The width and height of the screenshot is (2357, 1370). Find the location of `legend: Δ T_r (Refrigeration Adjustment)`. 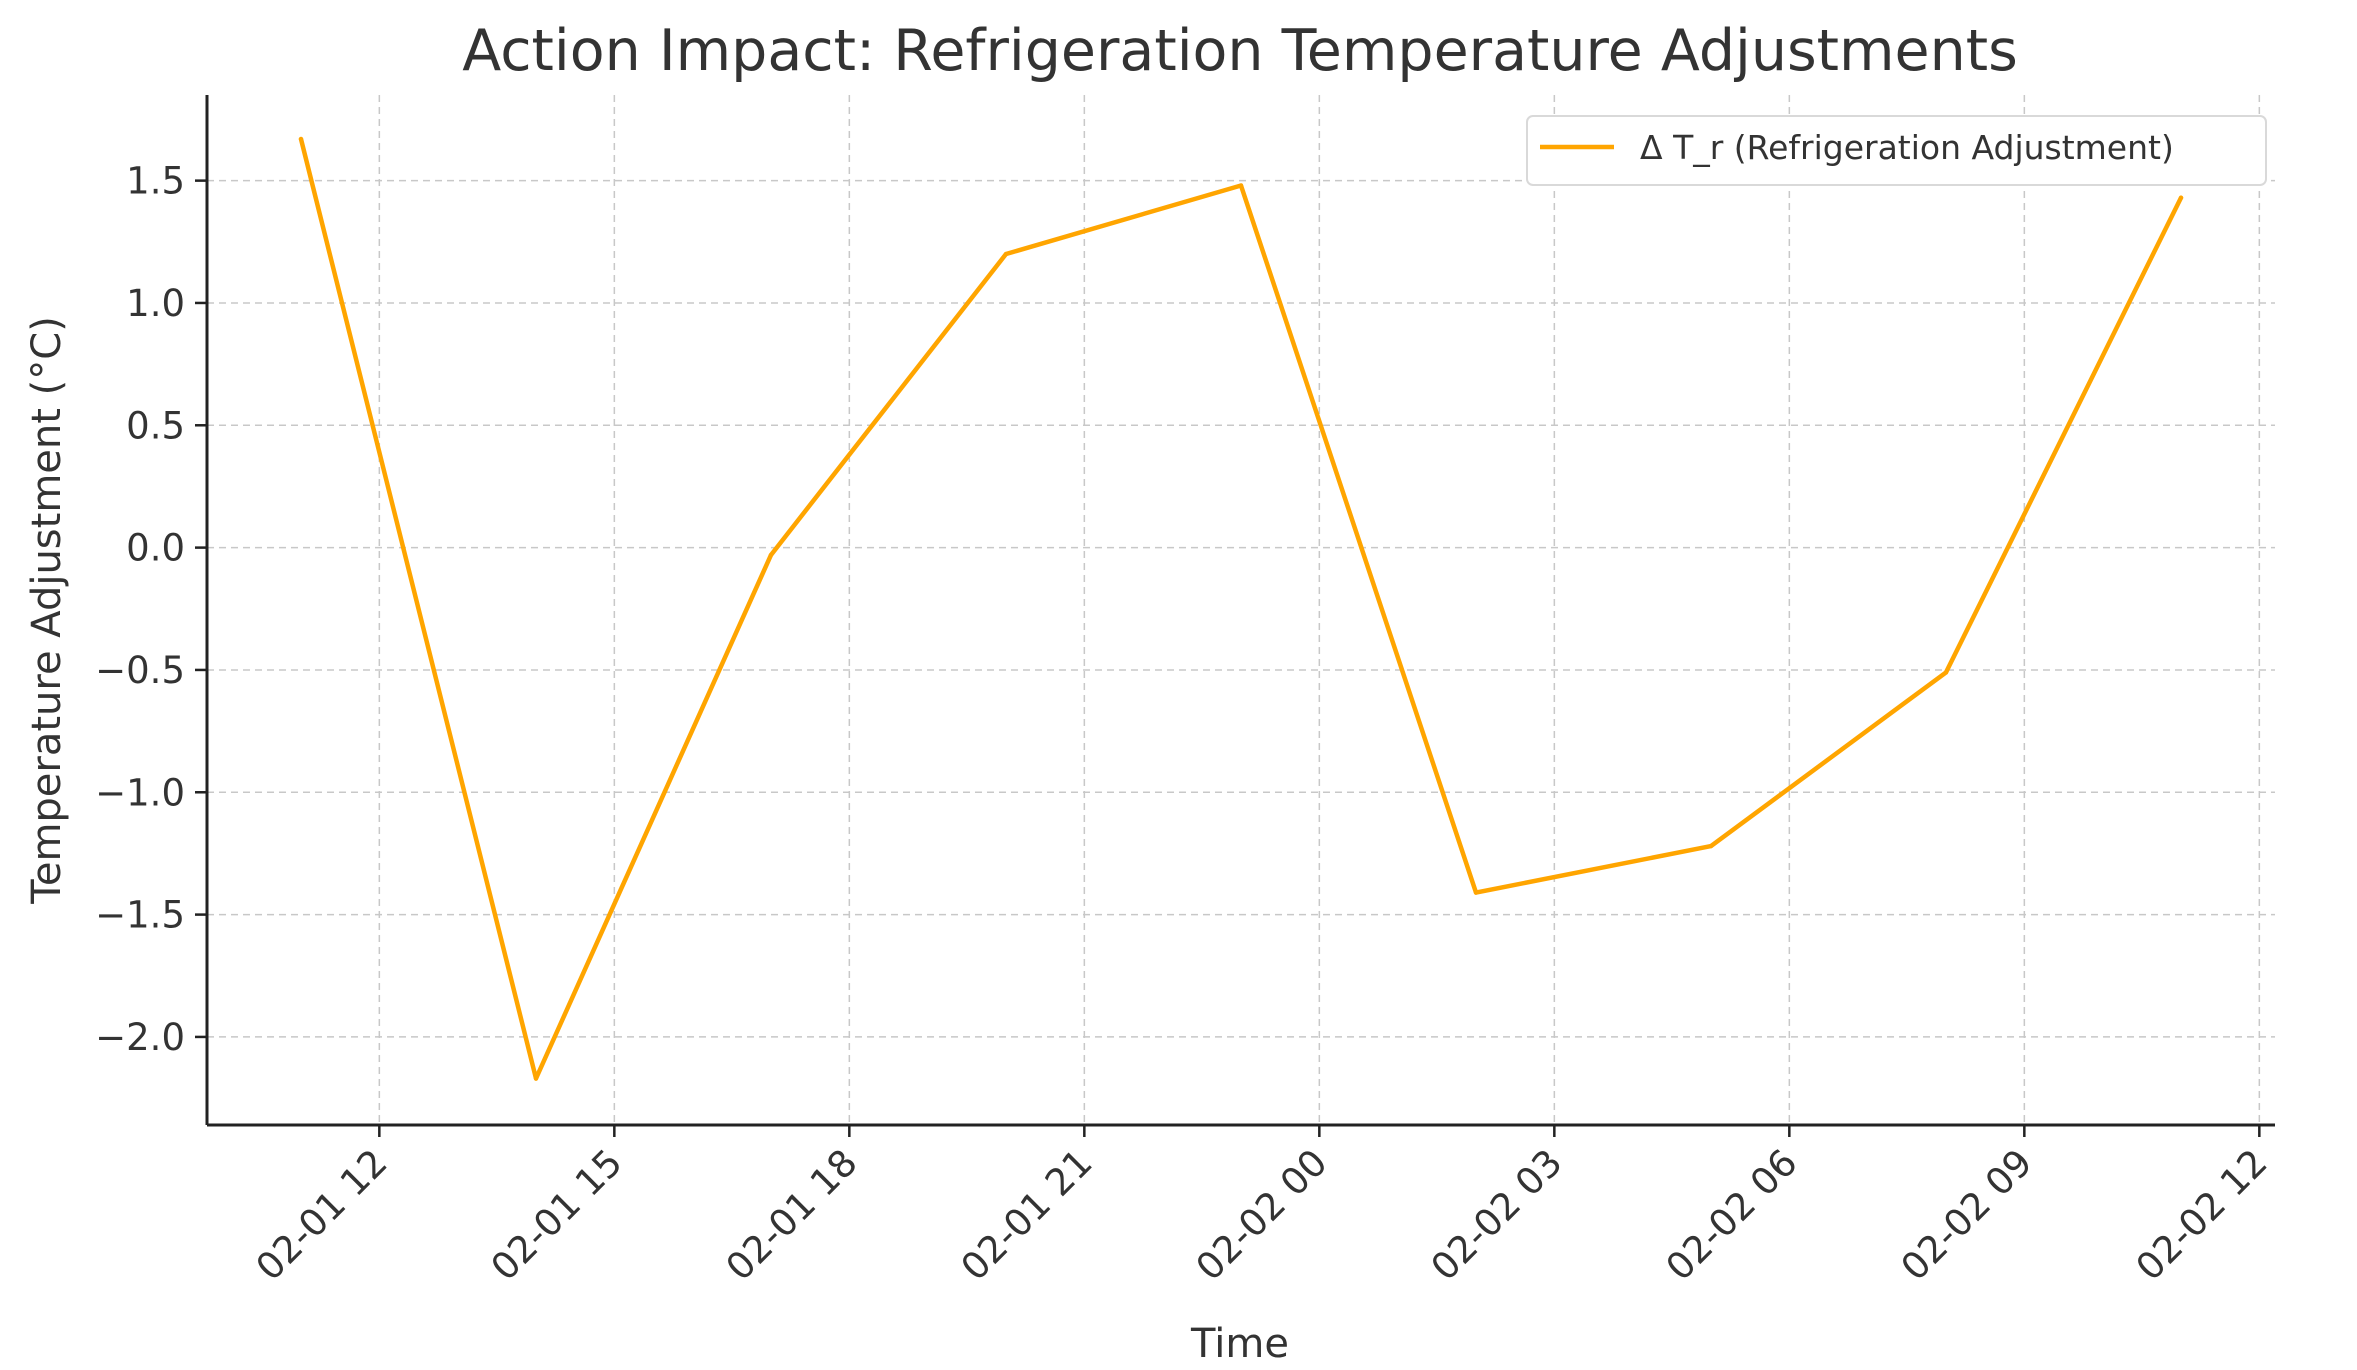

legend: Δ T_r (Refrigeration Adjustment) is located at coordinates (1896, 150).